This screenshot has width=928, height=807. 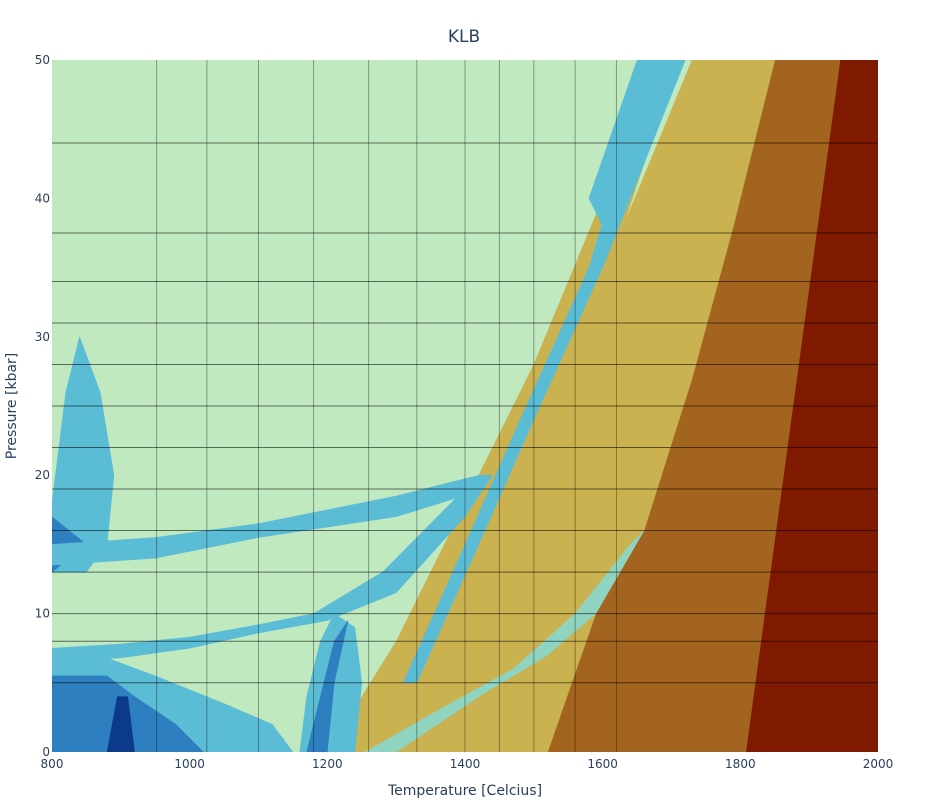 I want to click on y-tick-label: 30, so click(x=42, y=337).